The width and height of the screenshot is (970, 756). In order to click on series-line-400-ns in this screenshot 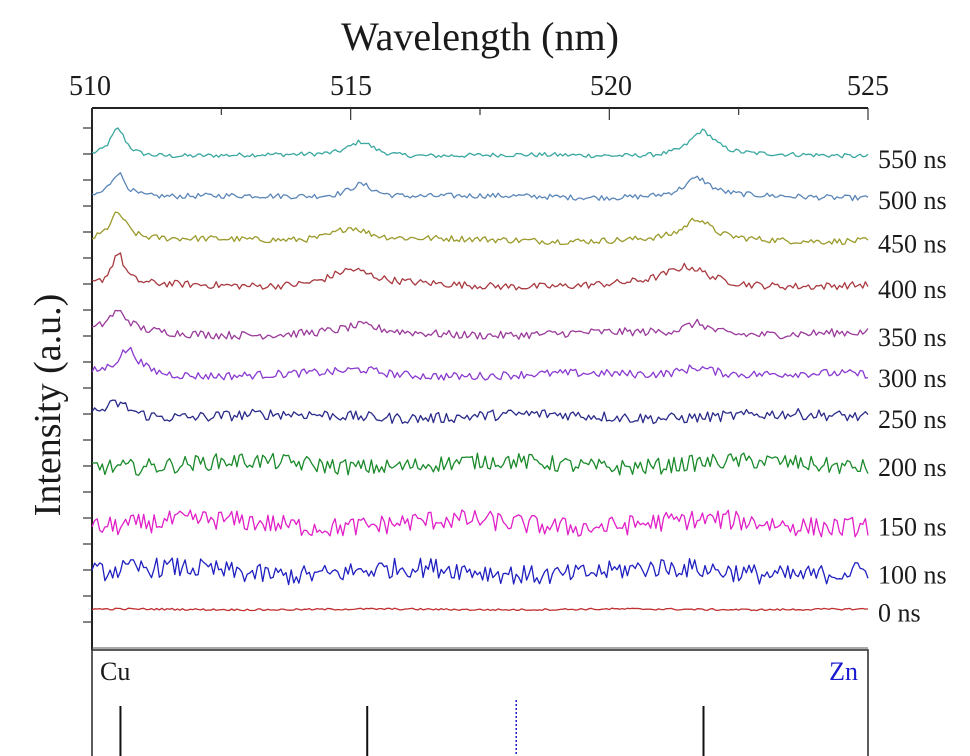, I will do `click(480, 271)`.